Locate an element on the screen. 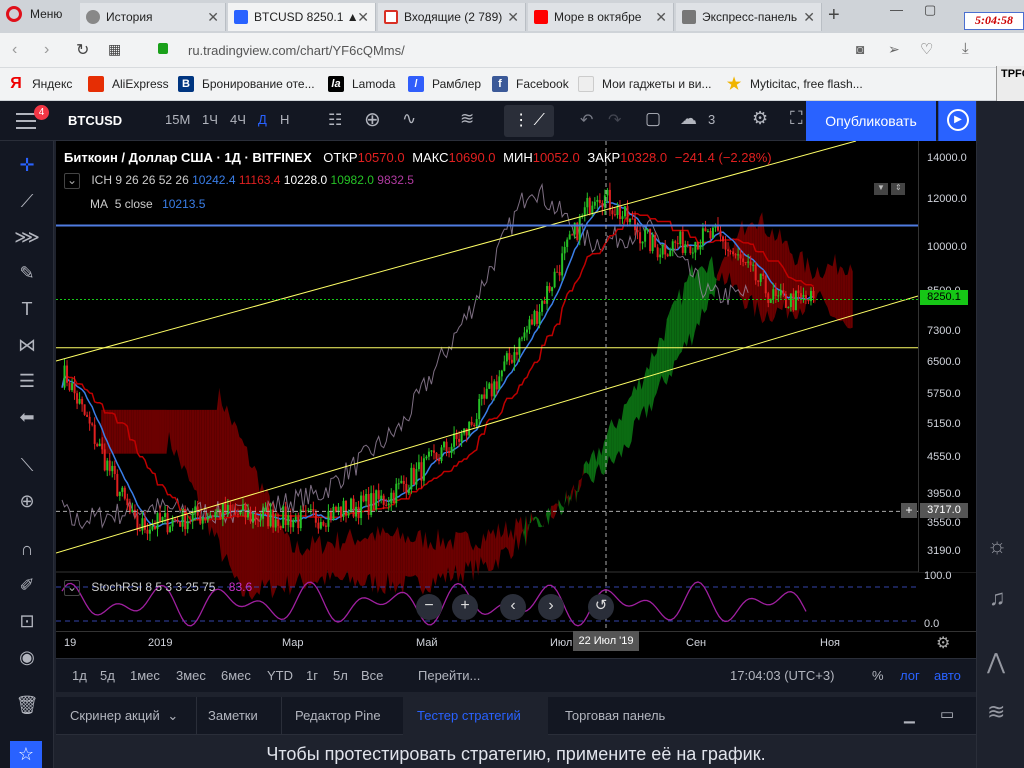 This screenshot has height=768, width=1024. indicators-icon: ⊕ is located at coordinates (372, 120).